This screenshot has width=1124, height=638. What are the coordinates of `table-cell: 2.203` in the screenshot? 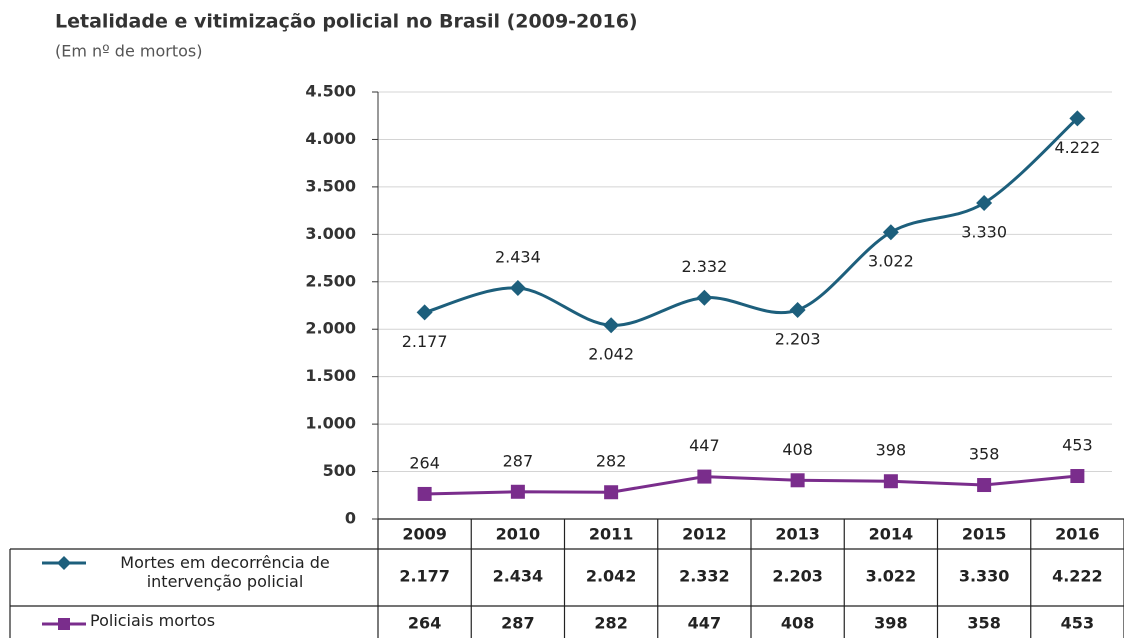 It's located at (797, 576).